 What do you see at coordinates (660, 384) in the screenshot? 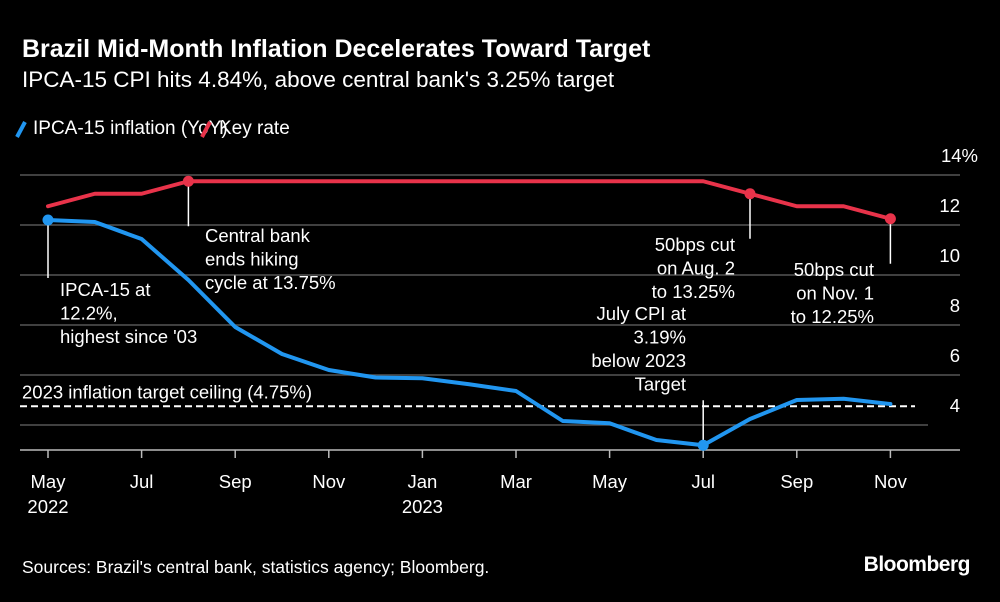
I see `annotation-text: Target` at bounding box center [660, 384].